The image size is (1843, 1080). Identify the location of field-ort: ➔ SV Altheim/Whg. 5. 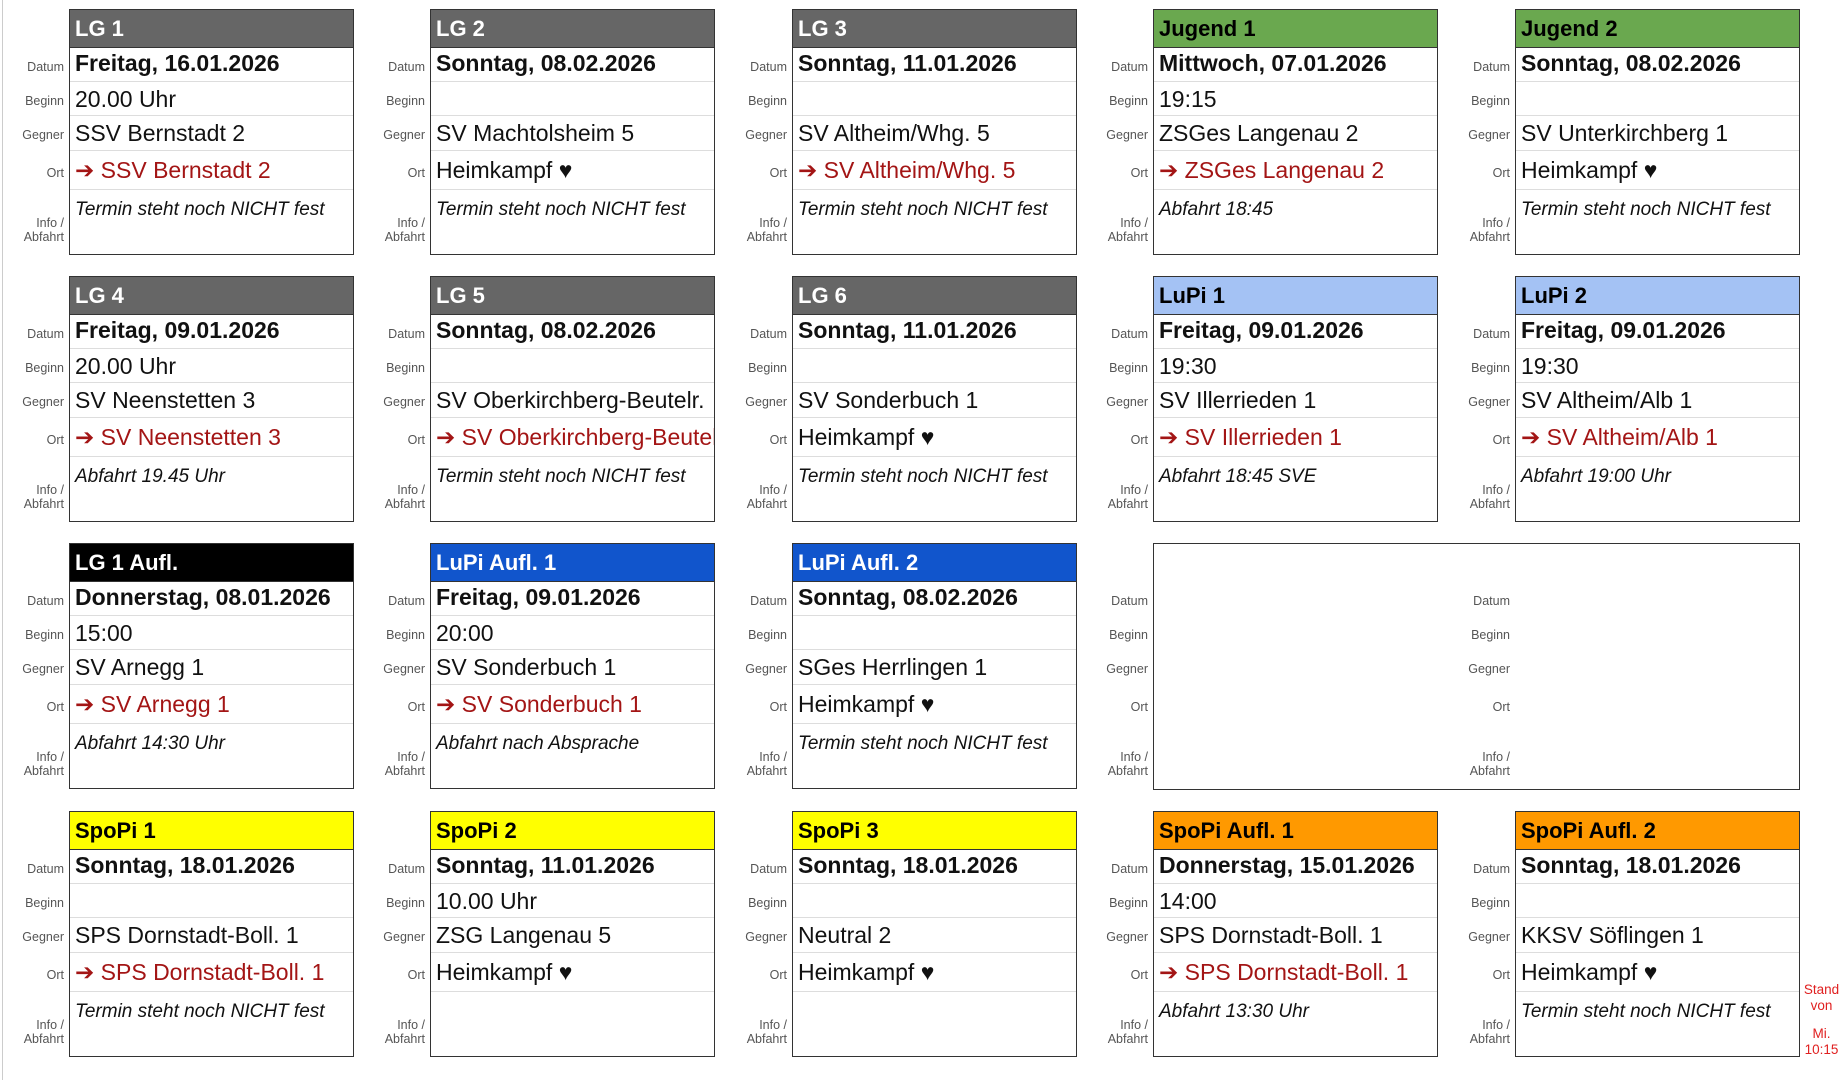
(934, 169).